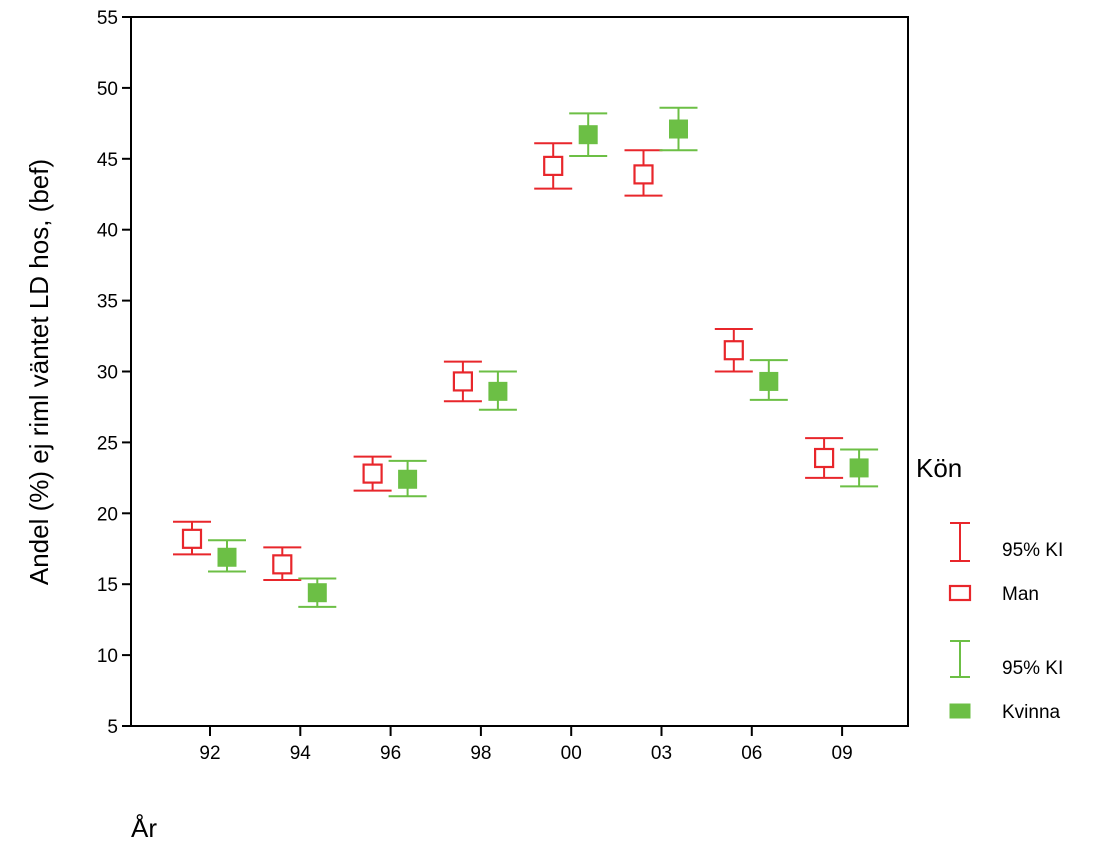 The height and width of the screenshot is (843, 1095). What do you see at coordinates (112, 727) in the screenshot?
I see `y-tick-label: 5` at bounding box center [112, 727].